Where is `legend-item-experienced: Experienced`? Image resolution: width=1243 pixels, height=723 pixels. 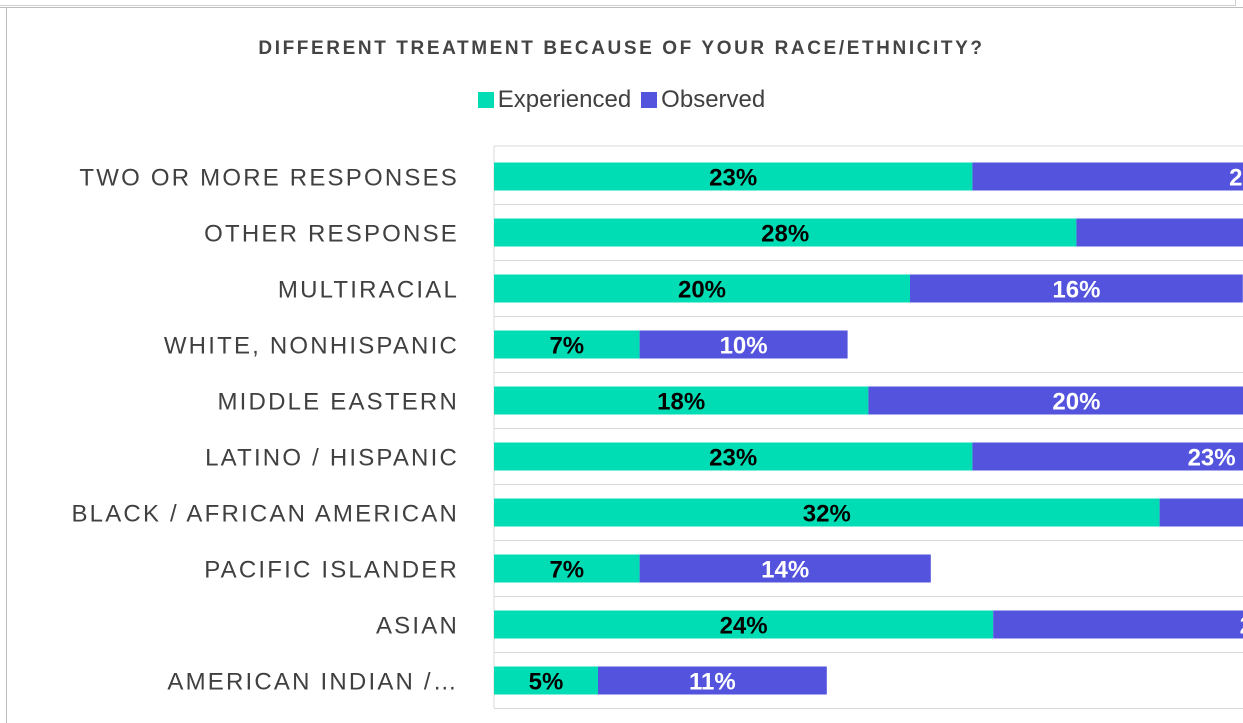 legend-item-experienced: Experienced is located at coordinates (554, 100).